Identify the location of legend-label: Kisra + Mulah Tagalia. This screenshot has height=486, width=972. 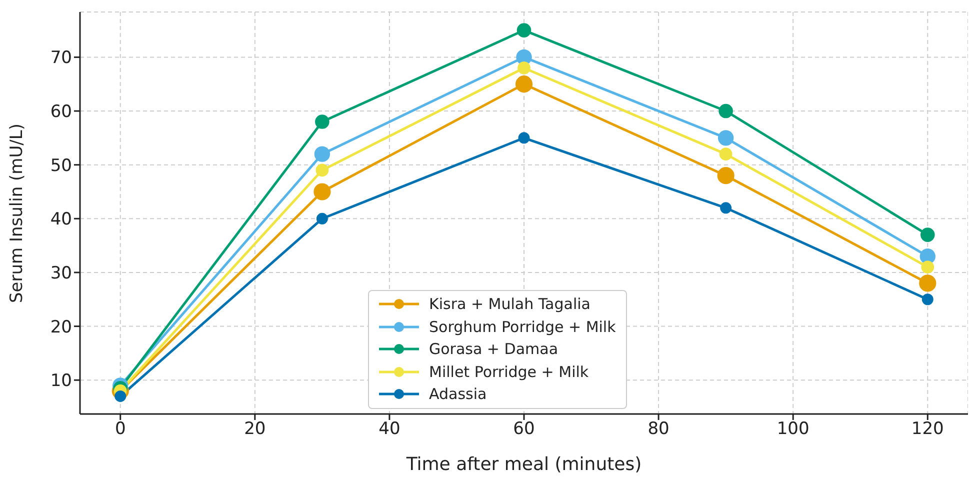
(509, 304).